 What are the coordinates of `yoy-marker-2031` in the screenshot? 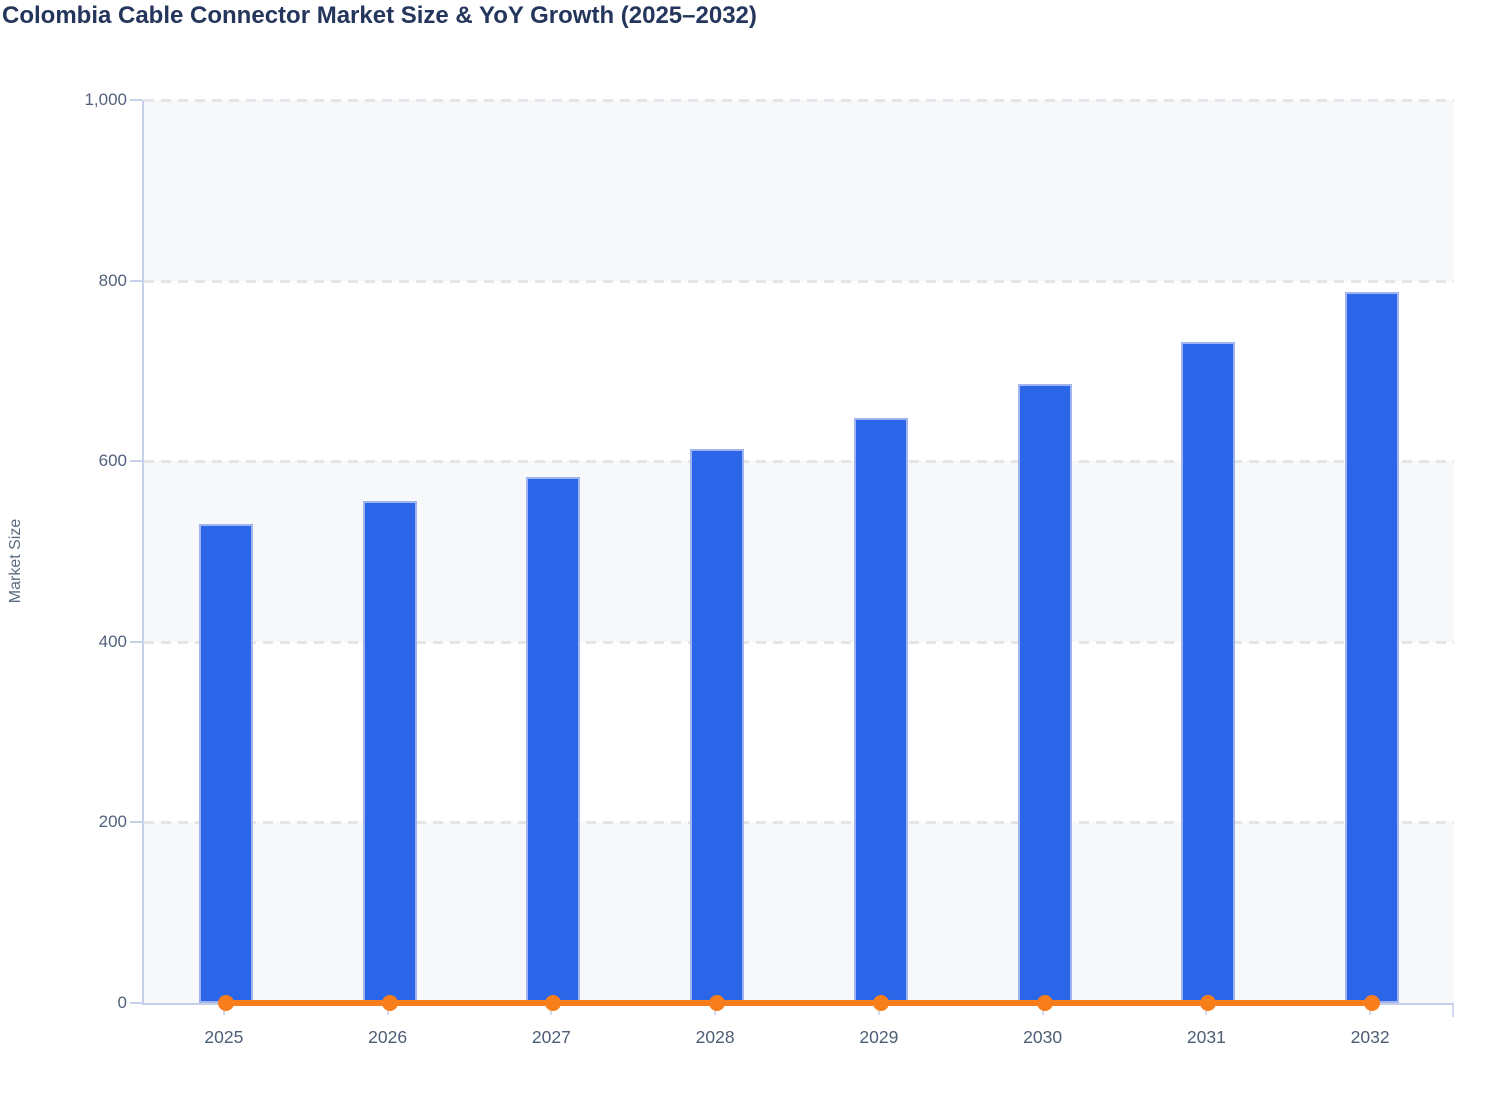 It's located at (1208, 1003).